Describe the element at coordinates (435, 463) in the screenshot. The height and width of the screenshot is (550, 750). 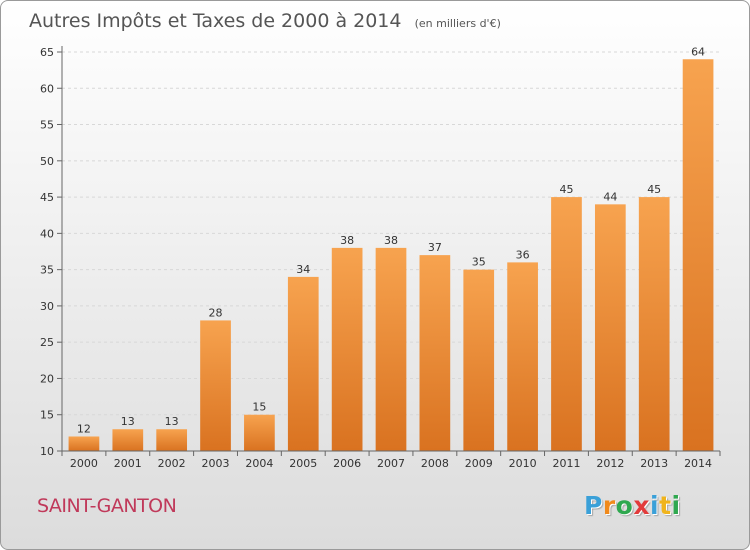
I see `x-tick-label: 2008` at that location.